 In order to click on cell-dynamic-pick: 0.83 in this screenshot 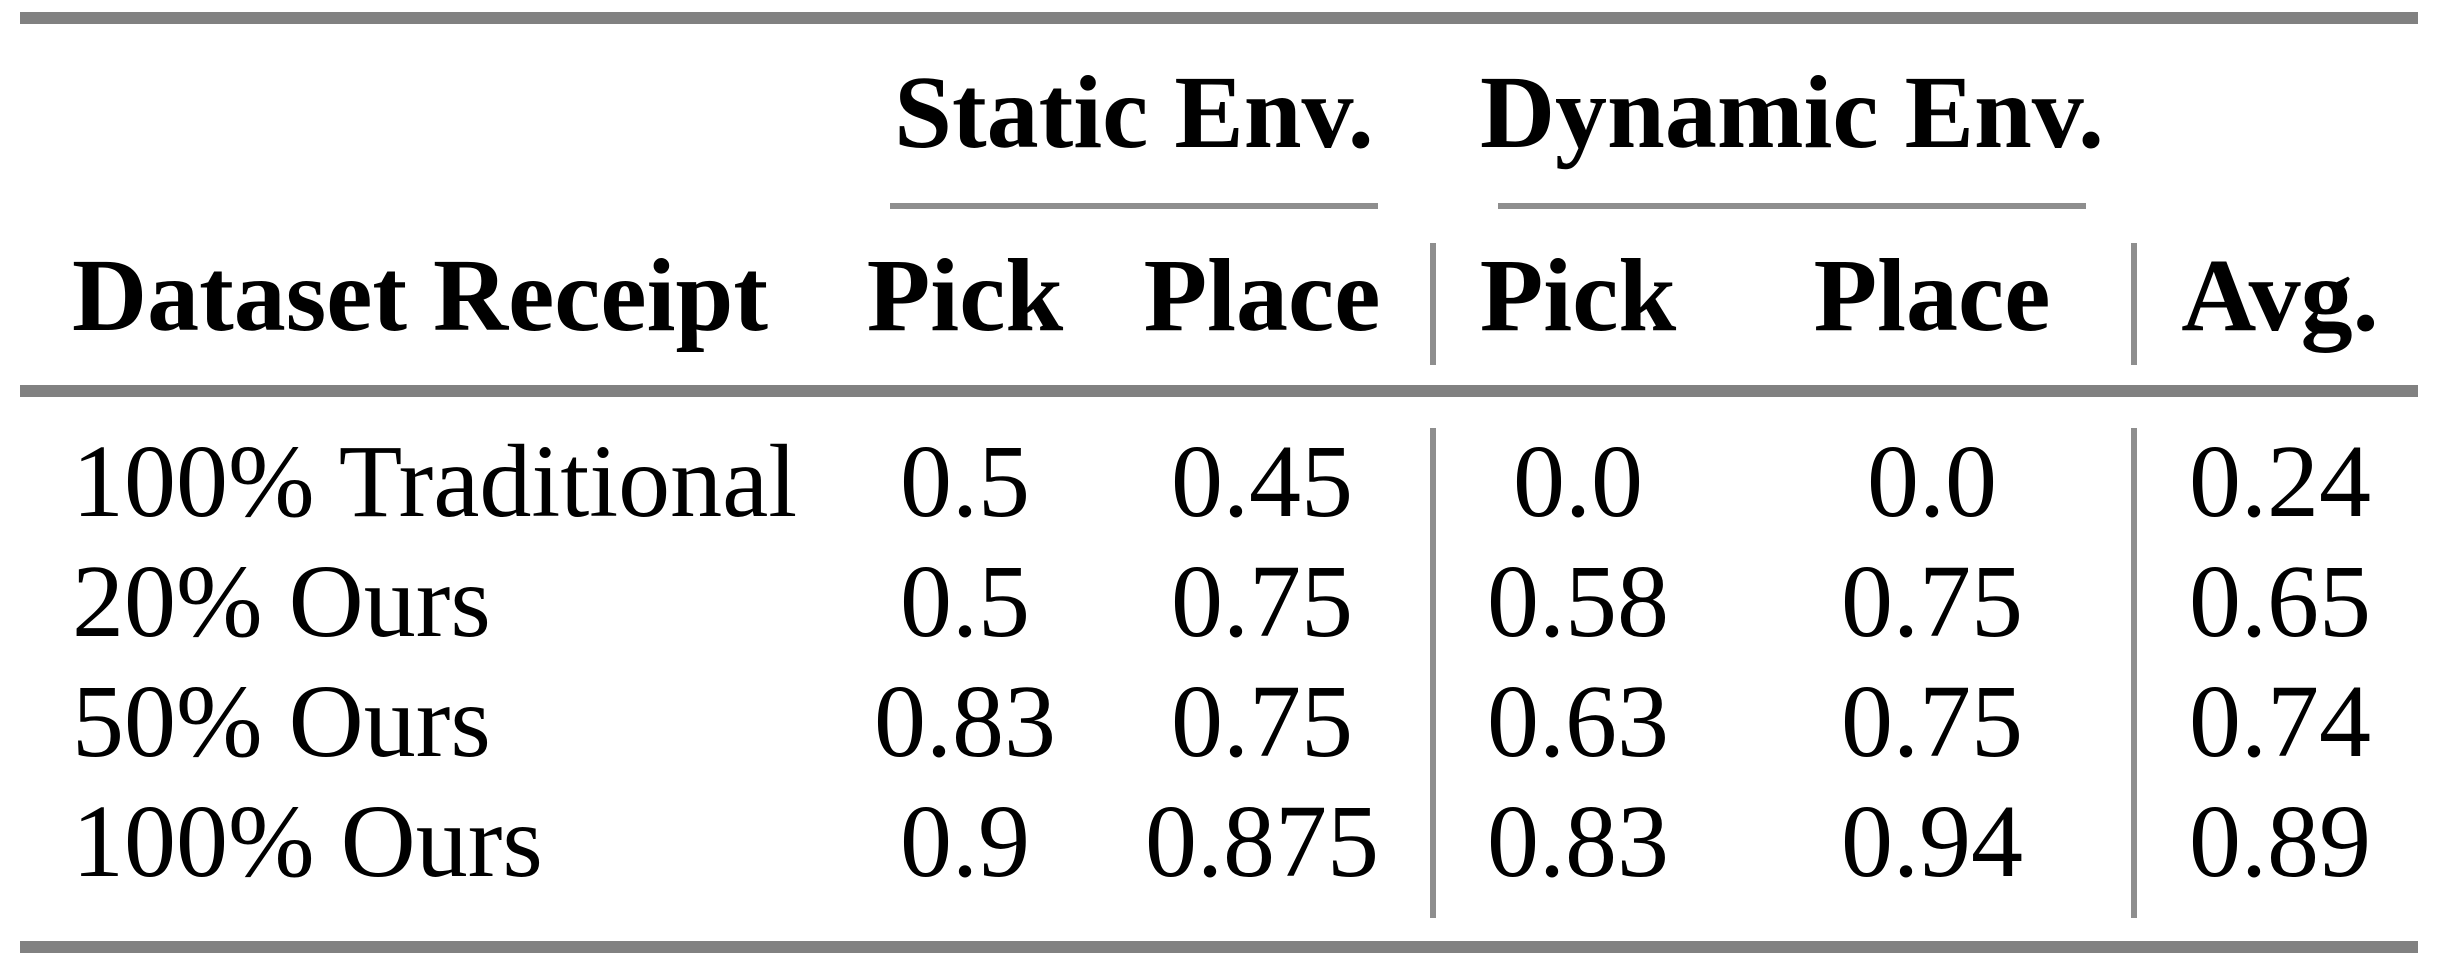, I will do `click(1578, 841)`.